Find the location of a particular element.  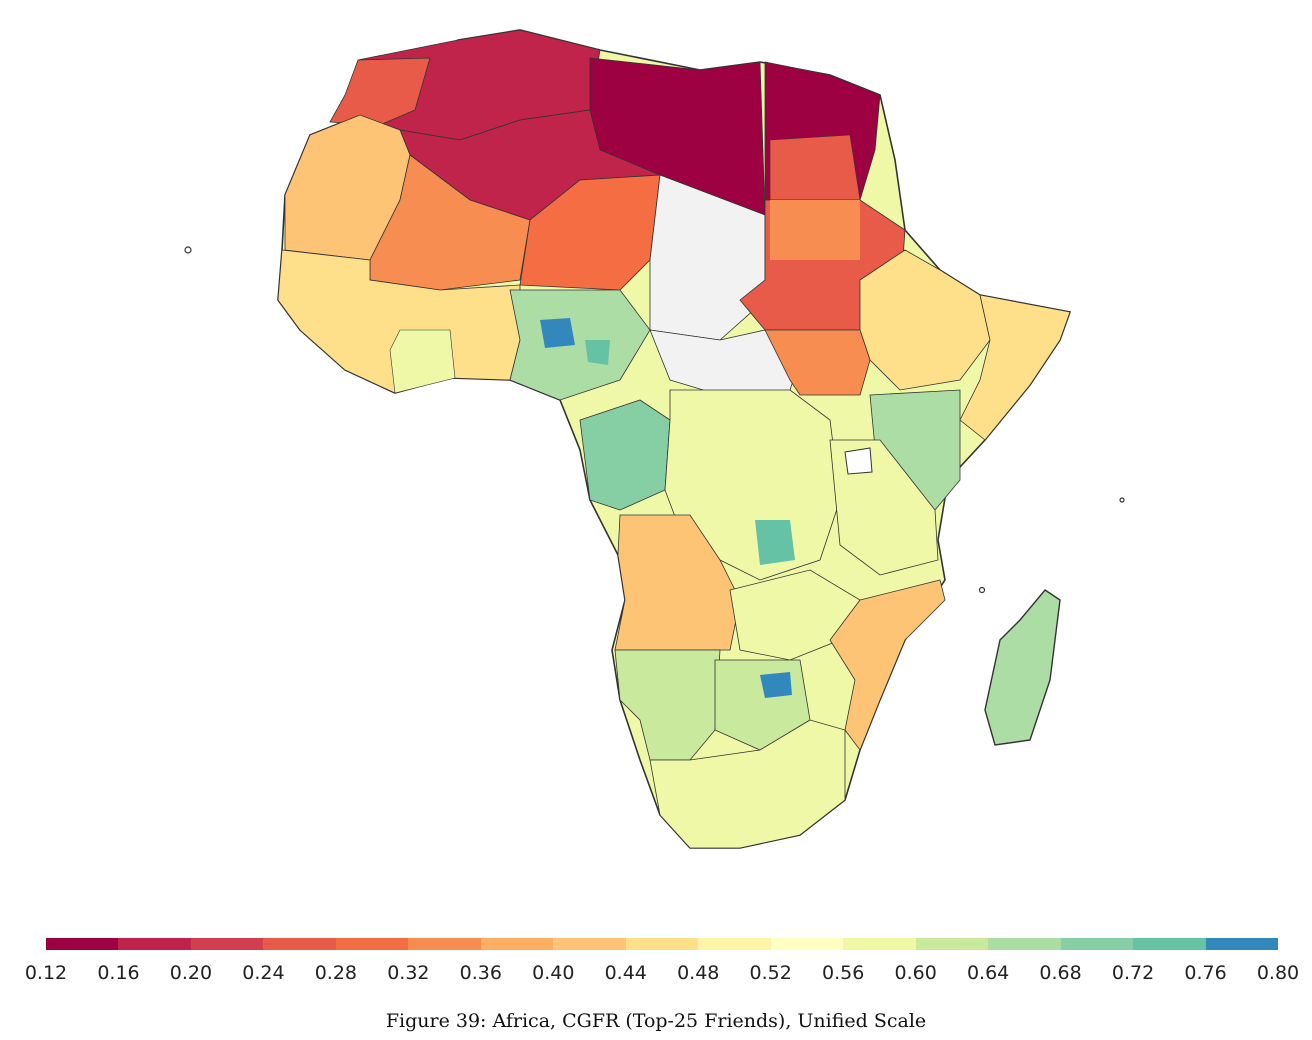

colorbar-tick-label: 0.68 is located at coordinates (1060, 973).